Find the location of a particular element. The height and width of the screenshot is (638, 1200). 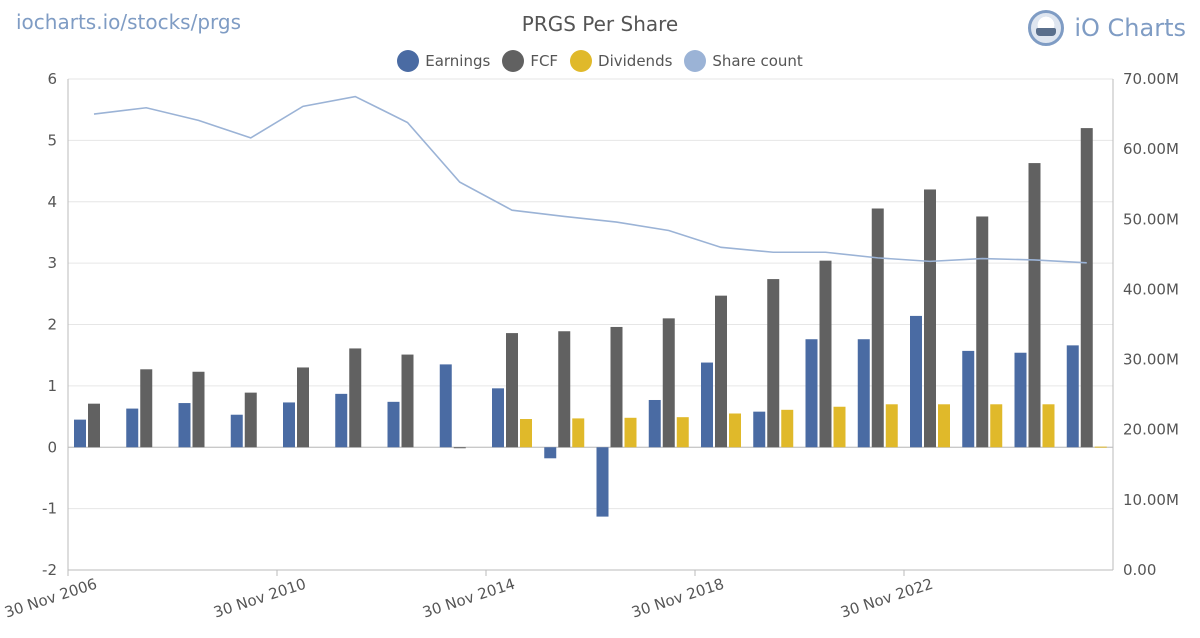

y-right-tick-label: 20.00M is located at coordinates (1151, 430).